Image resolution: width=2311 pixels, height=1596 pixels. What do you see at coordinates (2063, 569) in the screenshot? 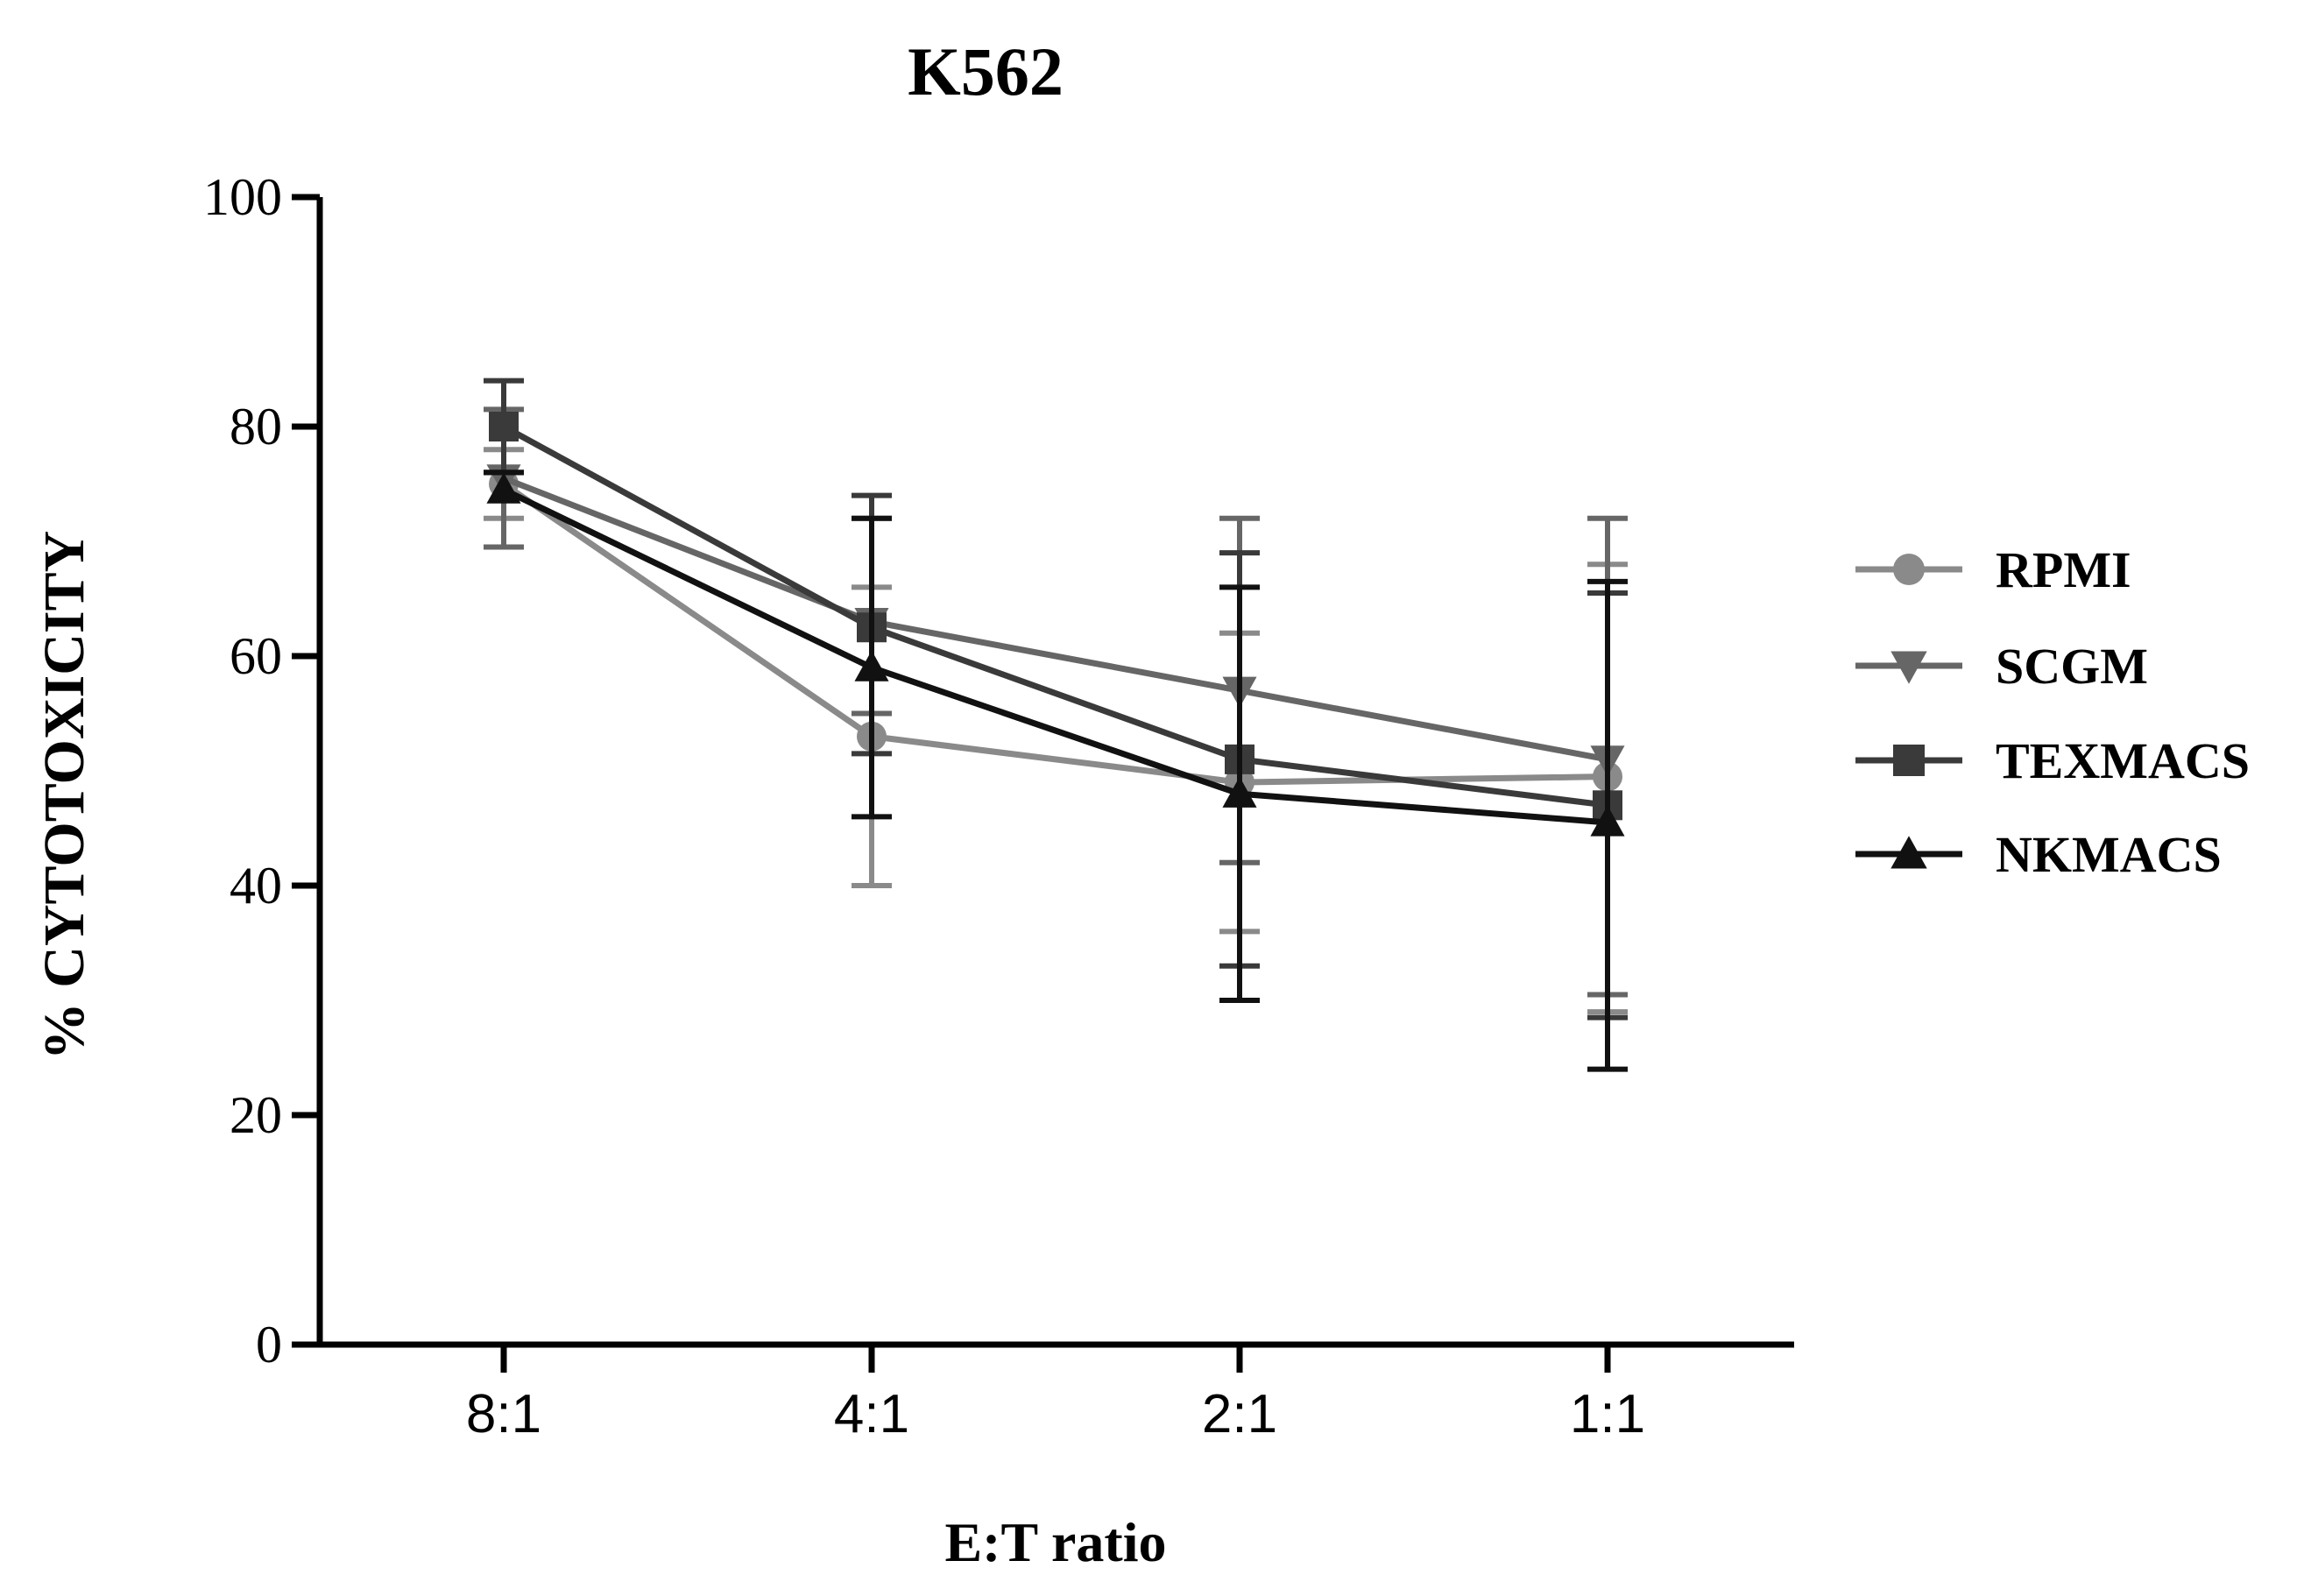
I see `legend-label-rpmi: RPMI` at bounding box center [2063, 569].